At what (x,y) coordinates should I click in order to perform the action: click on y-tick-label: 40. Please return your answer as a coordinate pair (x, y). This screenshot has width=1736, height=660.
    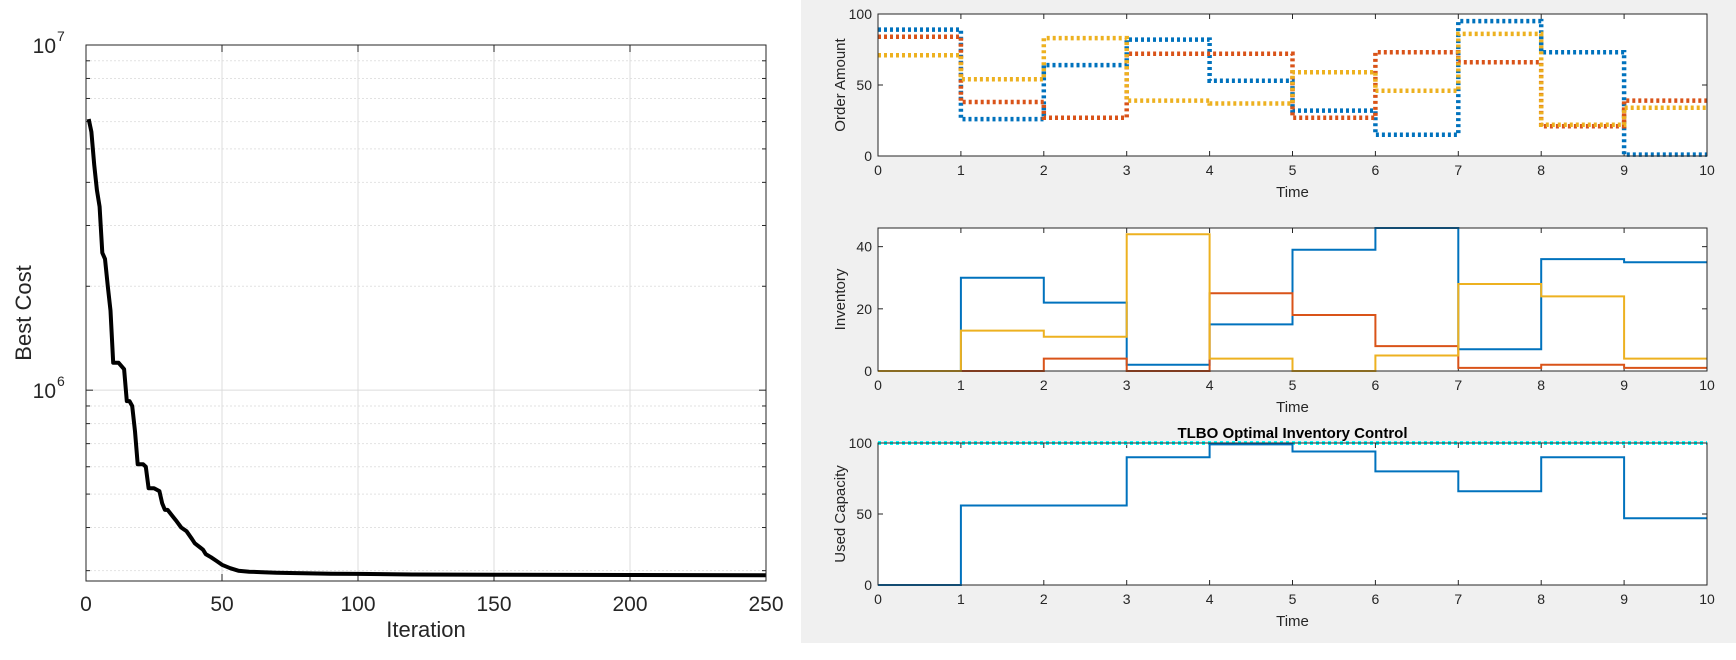
    Looking at the image, I should click on (864, 247).